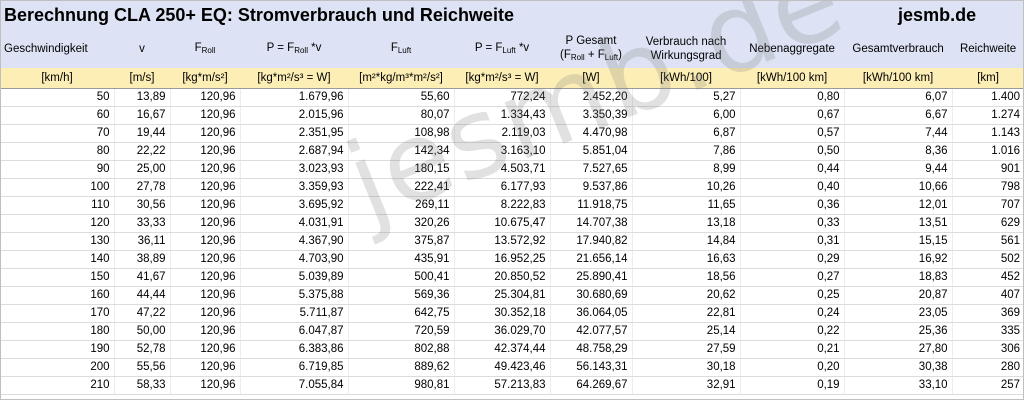  What do you see at coordinates (792, 295) in the screenshot?
I see `cell-nebenaggregate: 0,25` at bounding box center [792, 295].